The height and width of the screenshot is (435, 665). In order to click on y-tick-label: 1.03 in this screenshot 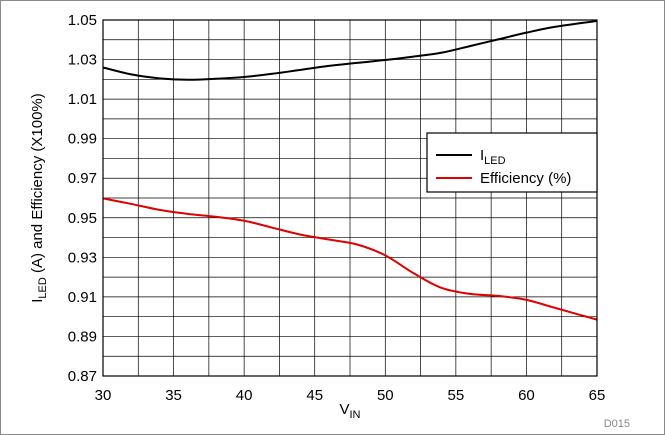, I will do `click(82, 60)`.